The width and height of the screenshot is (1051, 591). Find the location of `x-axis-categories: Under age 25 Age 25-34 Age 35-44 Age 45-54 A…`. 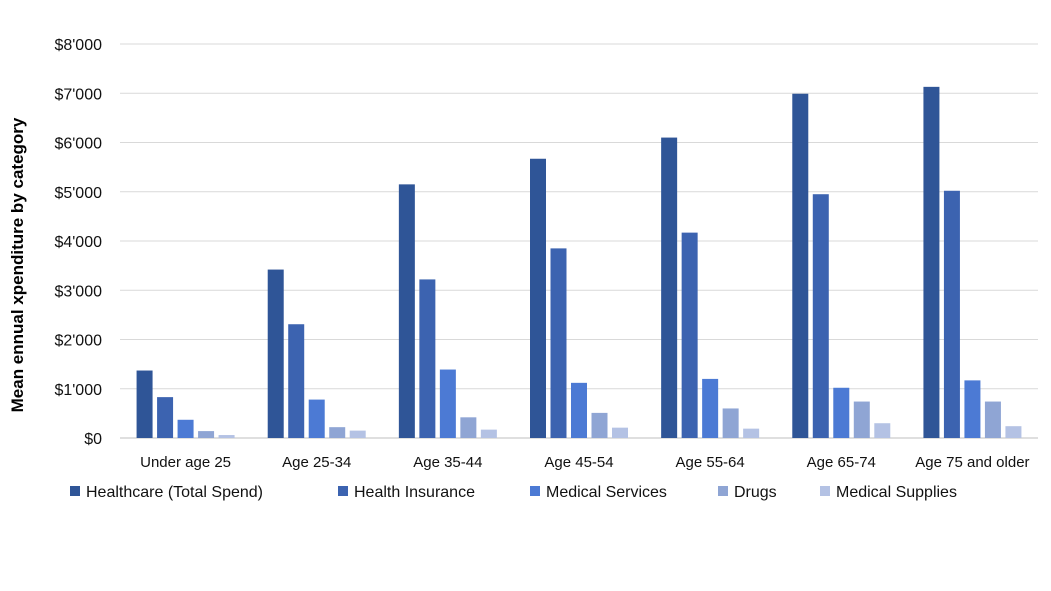

x-axis-categories: Under age 25 Age 25-34 Age 35-44 Age 45-54 A… is located at coordinates (584, 462).